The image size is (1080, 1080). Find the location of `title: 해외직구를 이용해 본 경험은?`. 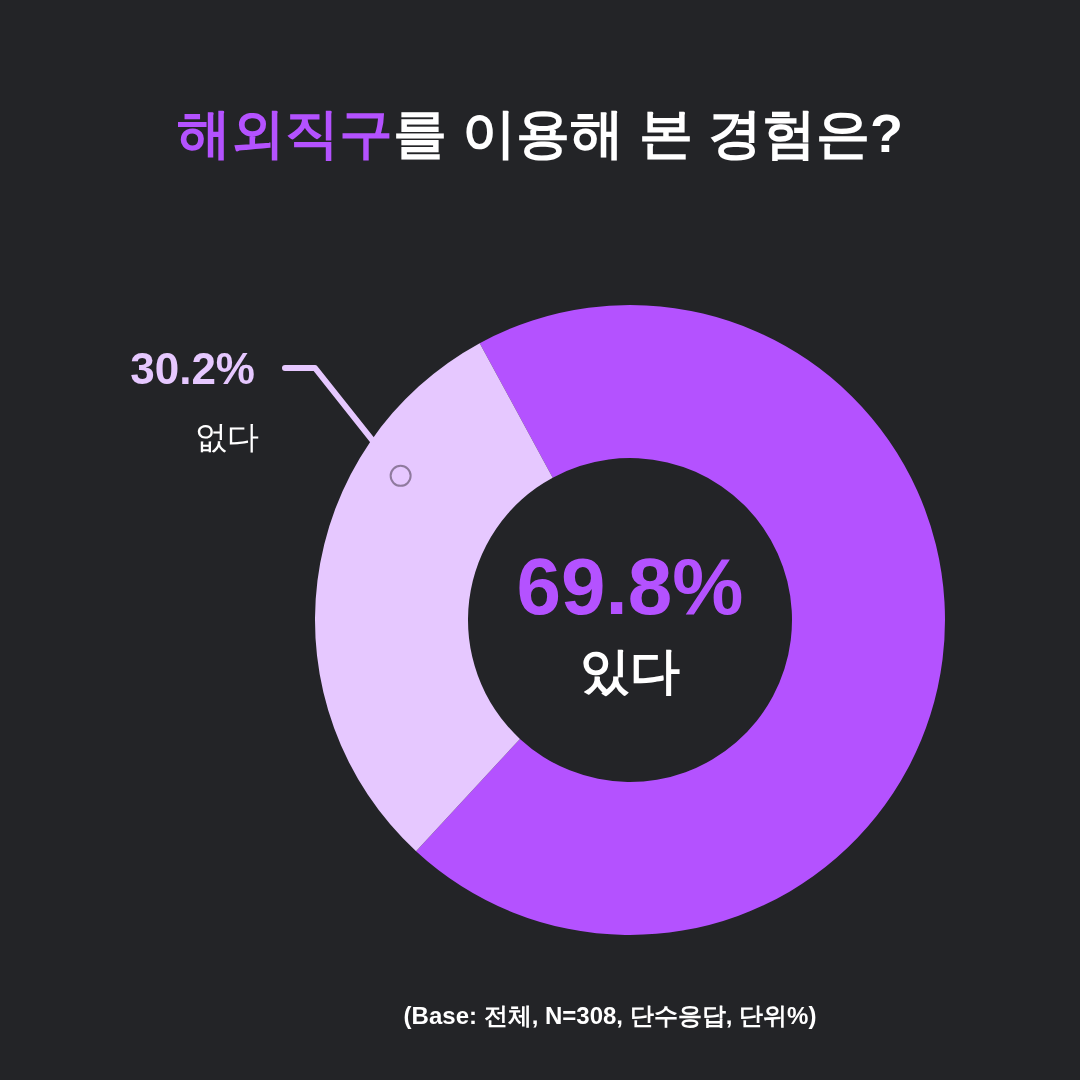

title: 해외직구를 이용해 본 경험은? is located at coordinates (540, 133).